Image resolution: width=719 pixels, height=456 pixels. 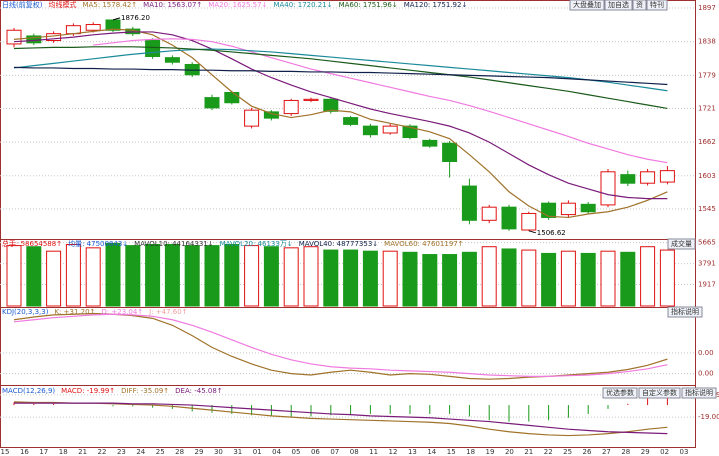 I want to click on legend-entry: MAVOL40: 48777353↓, so click(x=338, y=244).